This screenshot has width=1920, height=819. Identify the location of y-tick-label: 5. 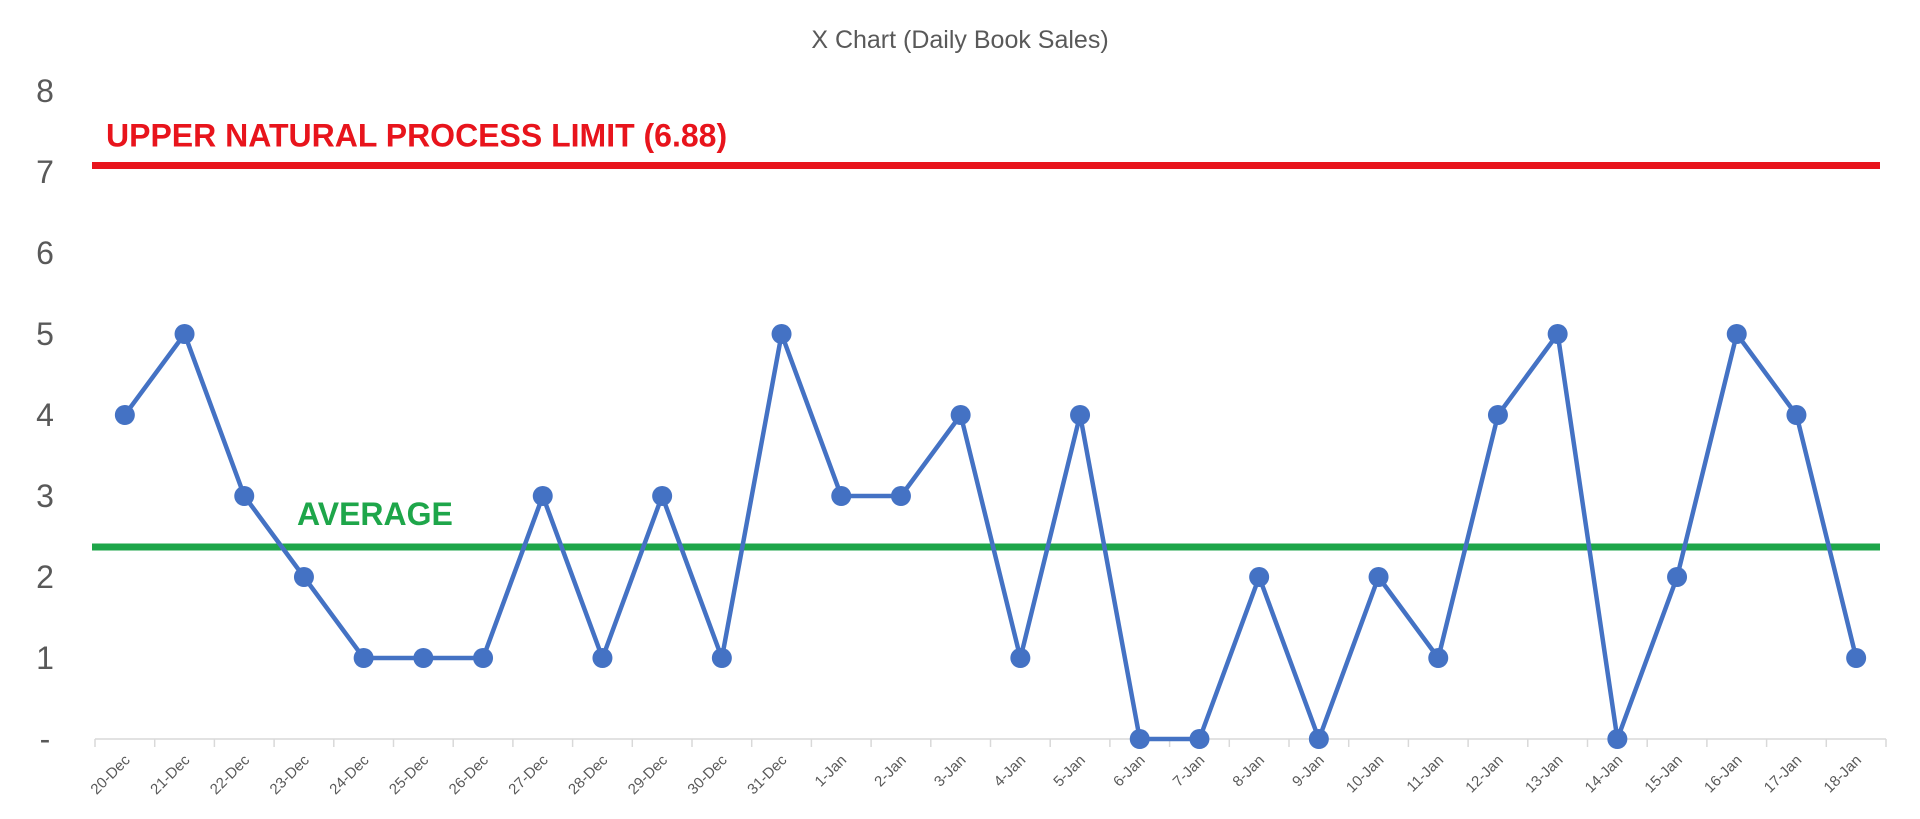
(45, 334).